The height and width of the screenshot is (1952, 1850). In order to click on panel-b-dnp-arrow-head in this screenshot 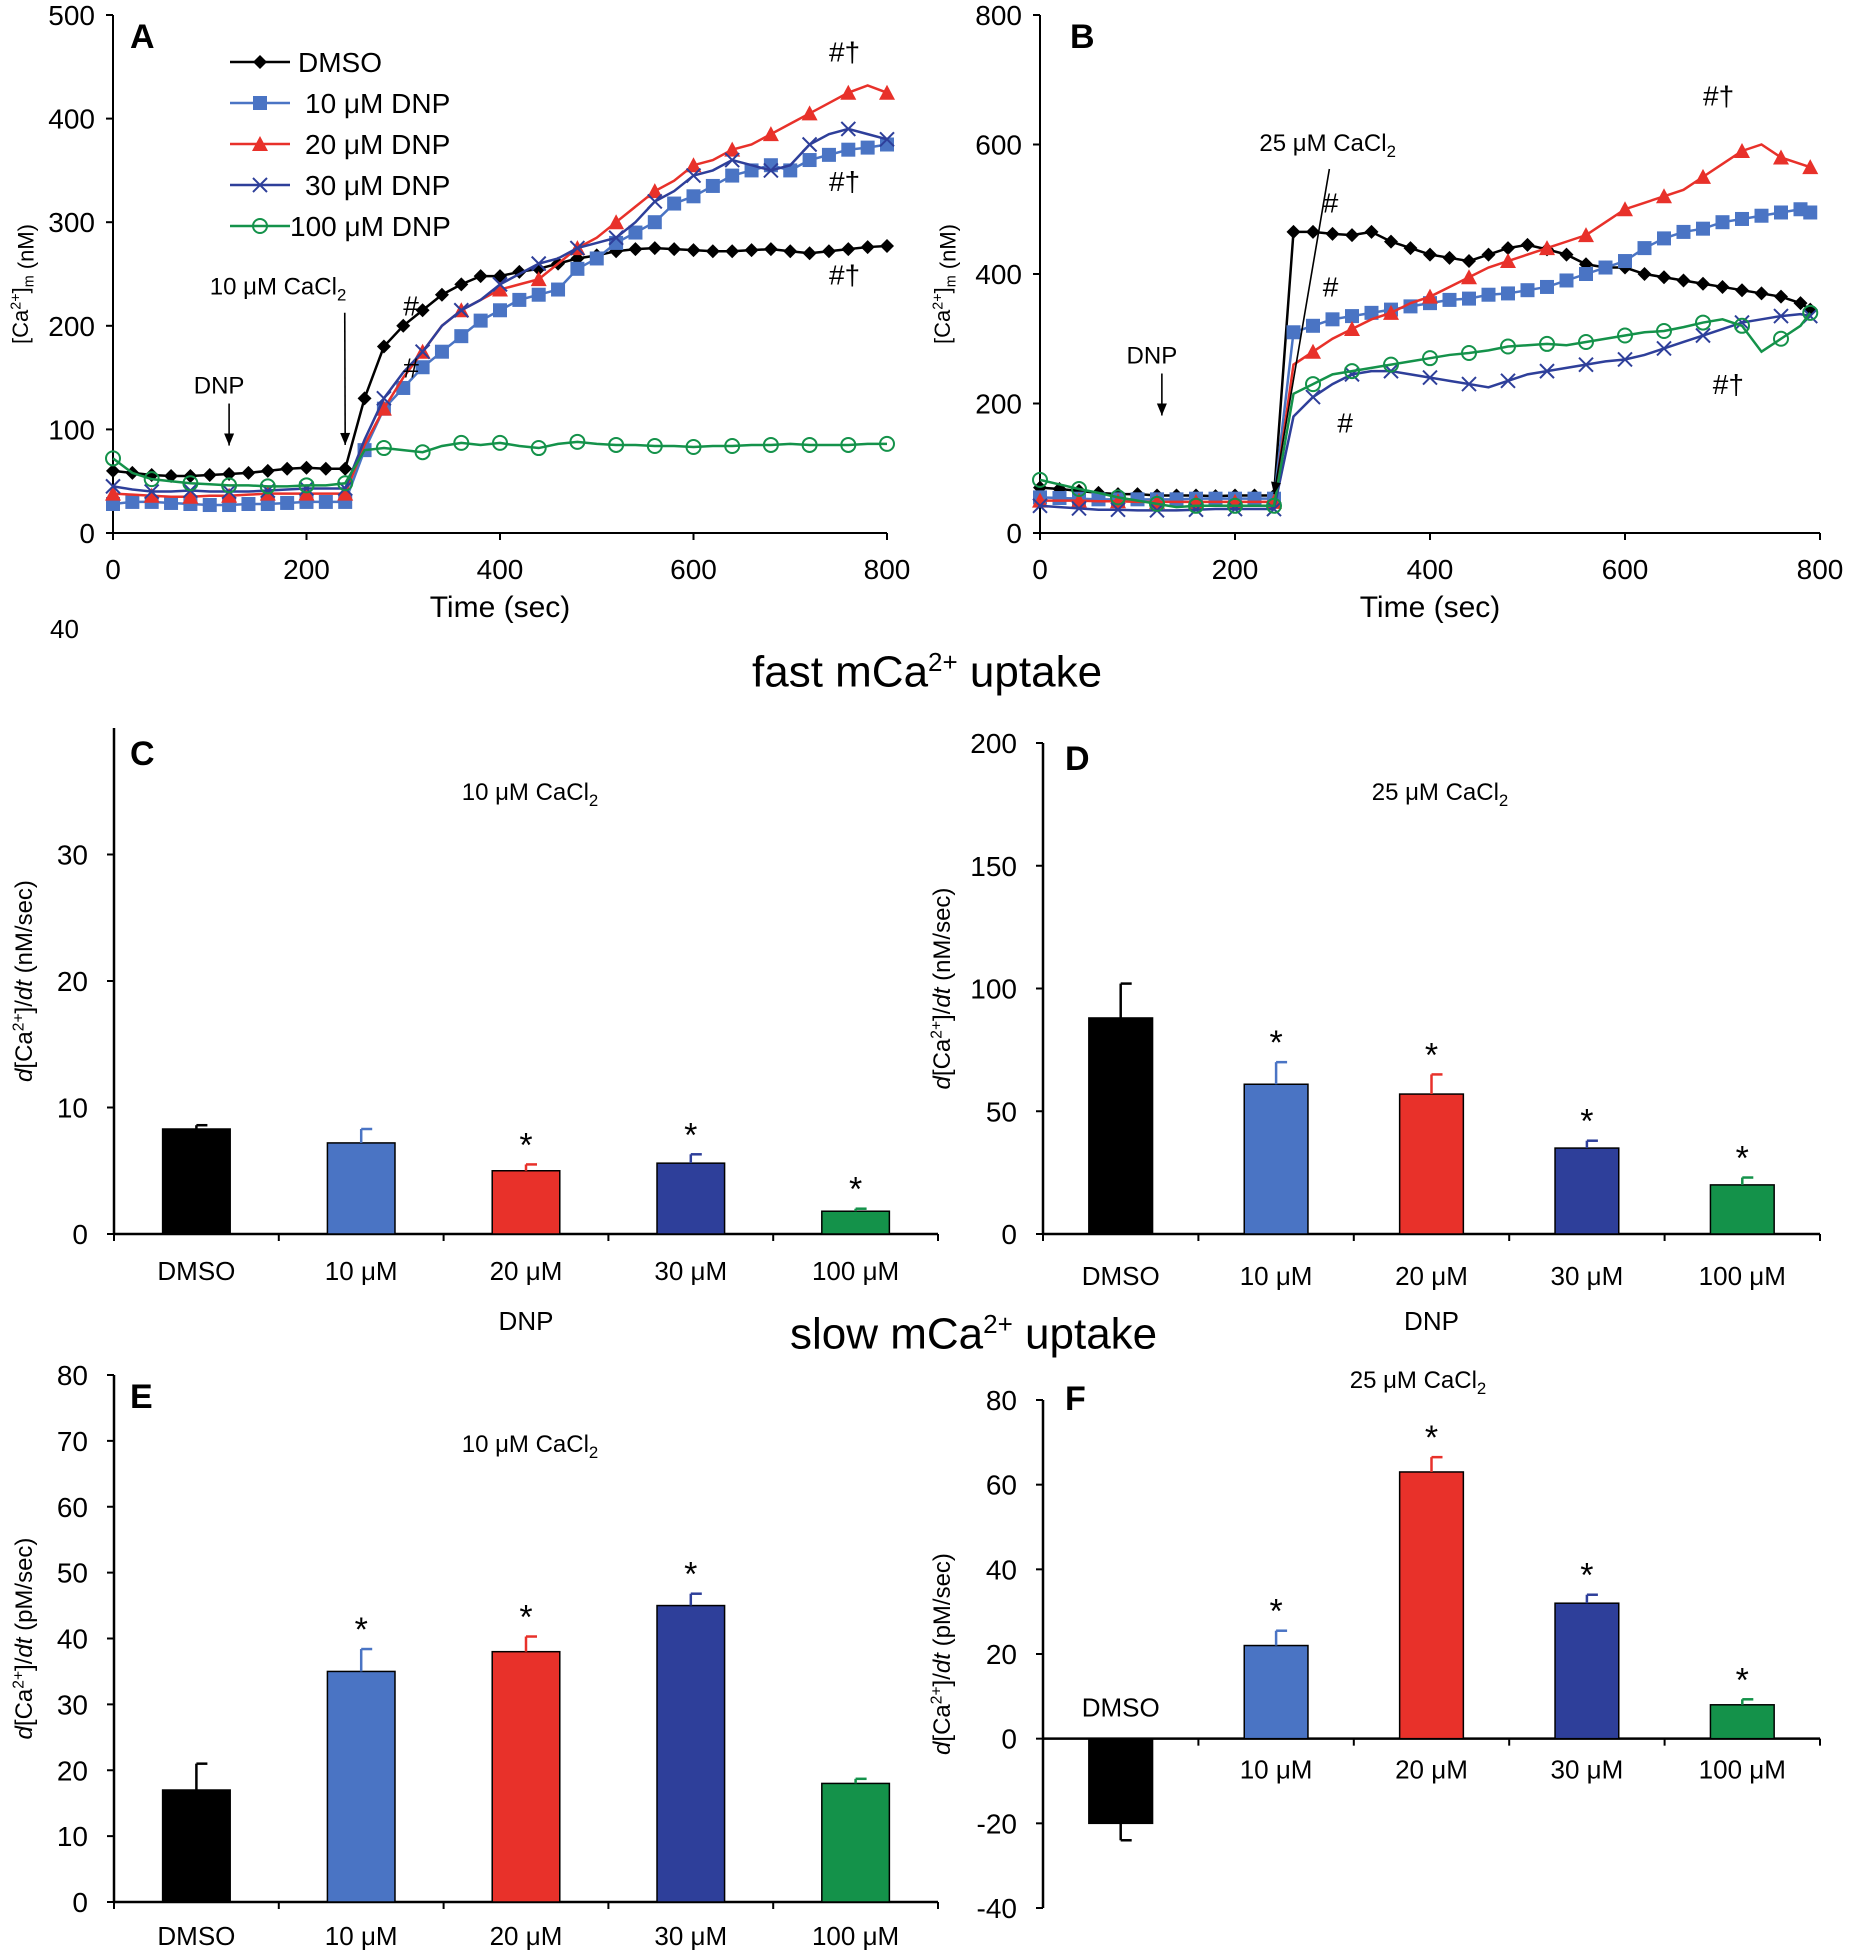, I will do `click(1161, 409)`.